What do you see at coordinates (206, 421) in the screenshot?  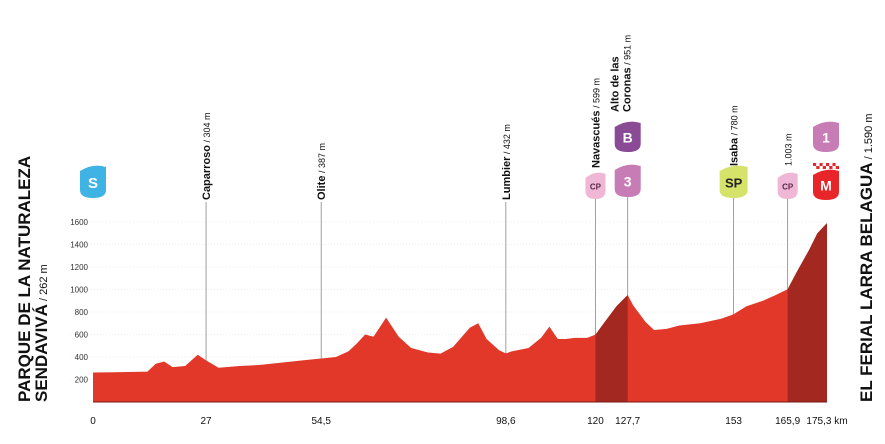 I see `x-tick-label: 27` at bounding box center [206, 421].